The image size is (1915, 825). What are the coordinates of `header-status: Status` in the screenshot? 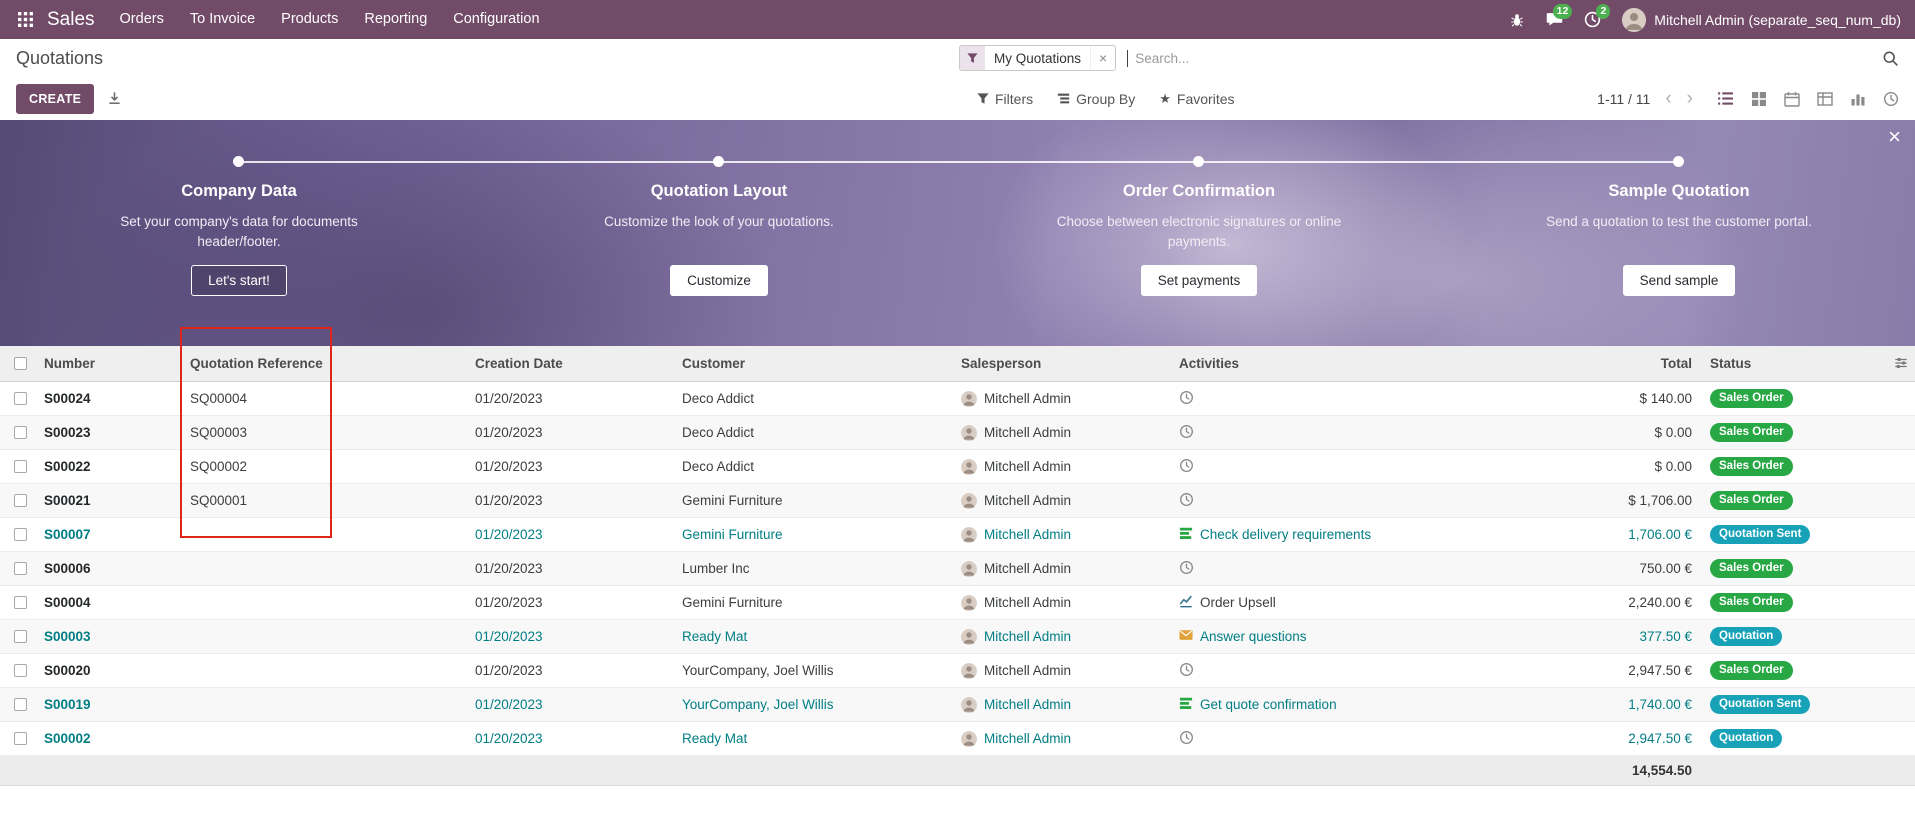 It's located at (1731, 363).